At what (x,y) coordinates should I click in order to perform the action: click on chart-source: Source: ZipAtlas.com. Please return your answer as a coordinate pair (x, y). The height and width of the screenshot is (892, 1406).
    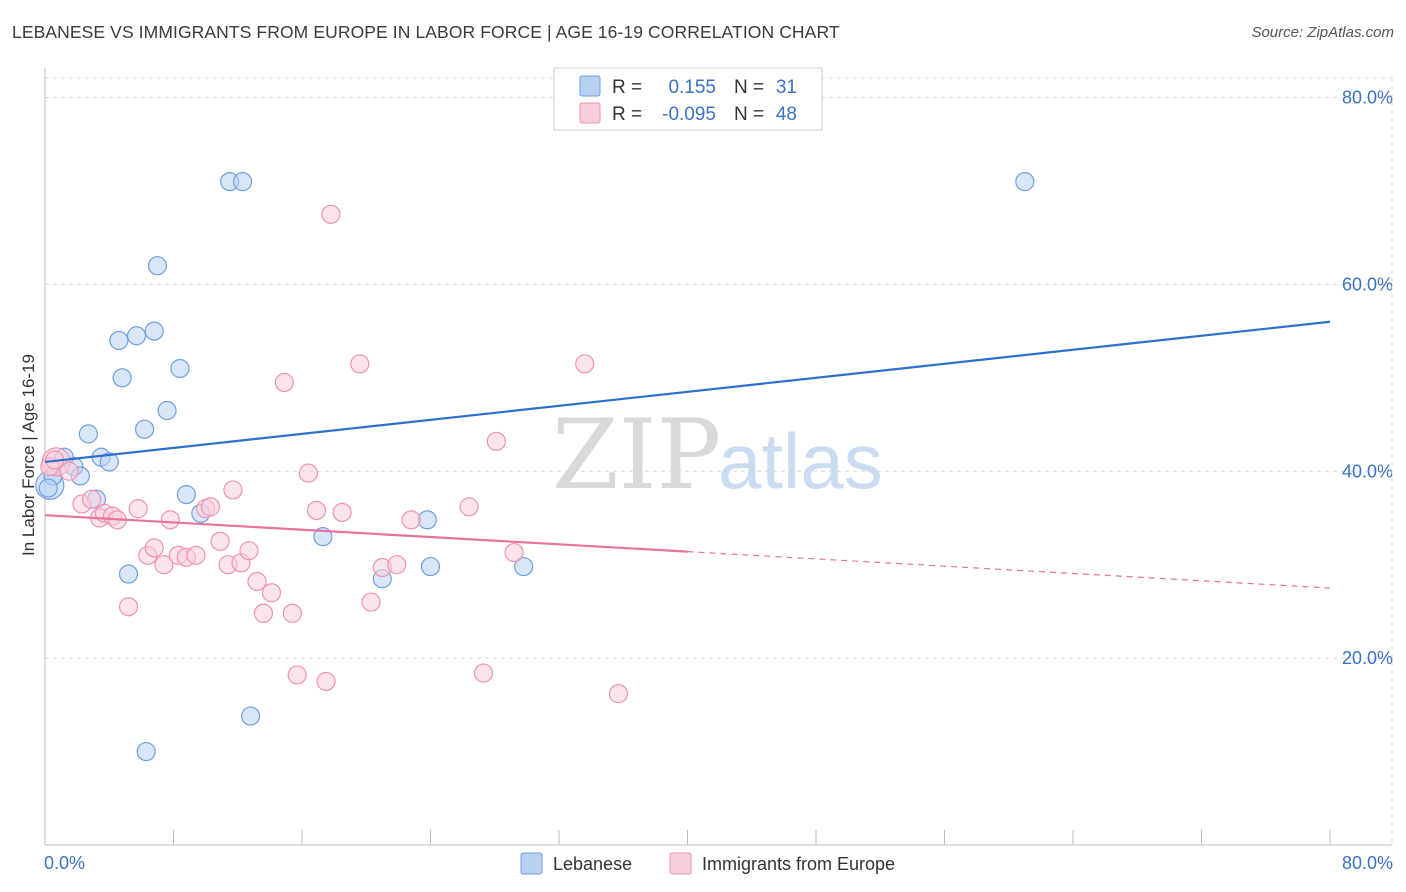
    Looking at the image, I should click on (1322, 32).